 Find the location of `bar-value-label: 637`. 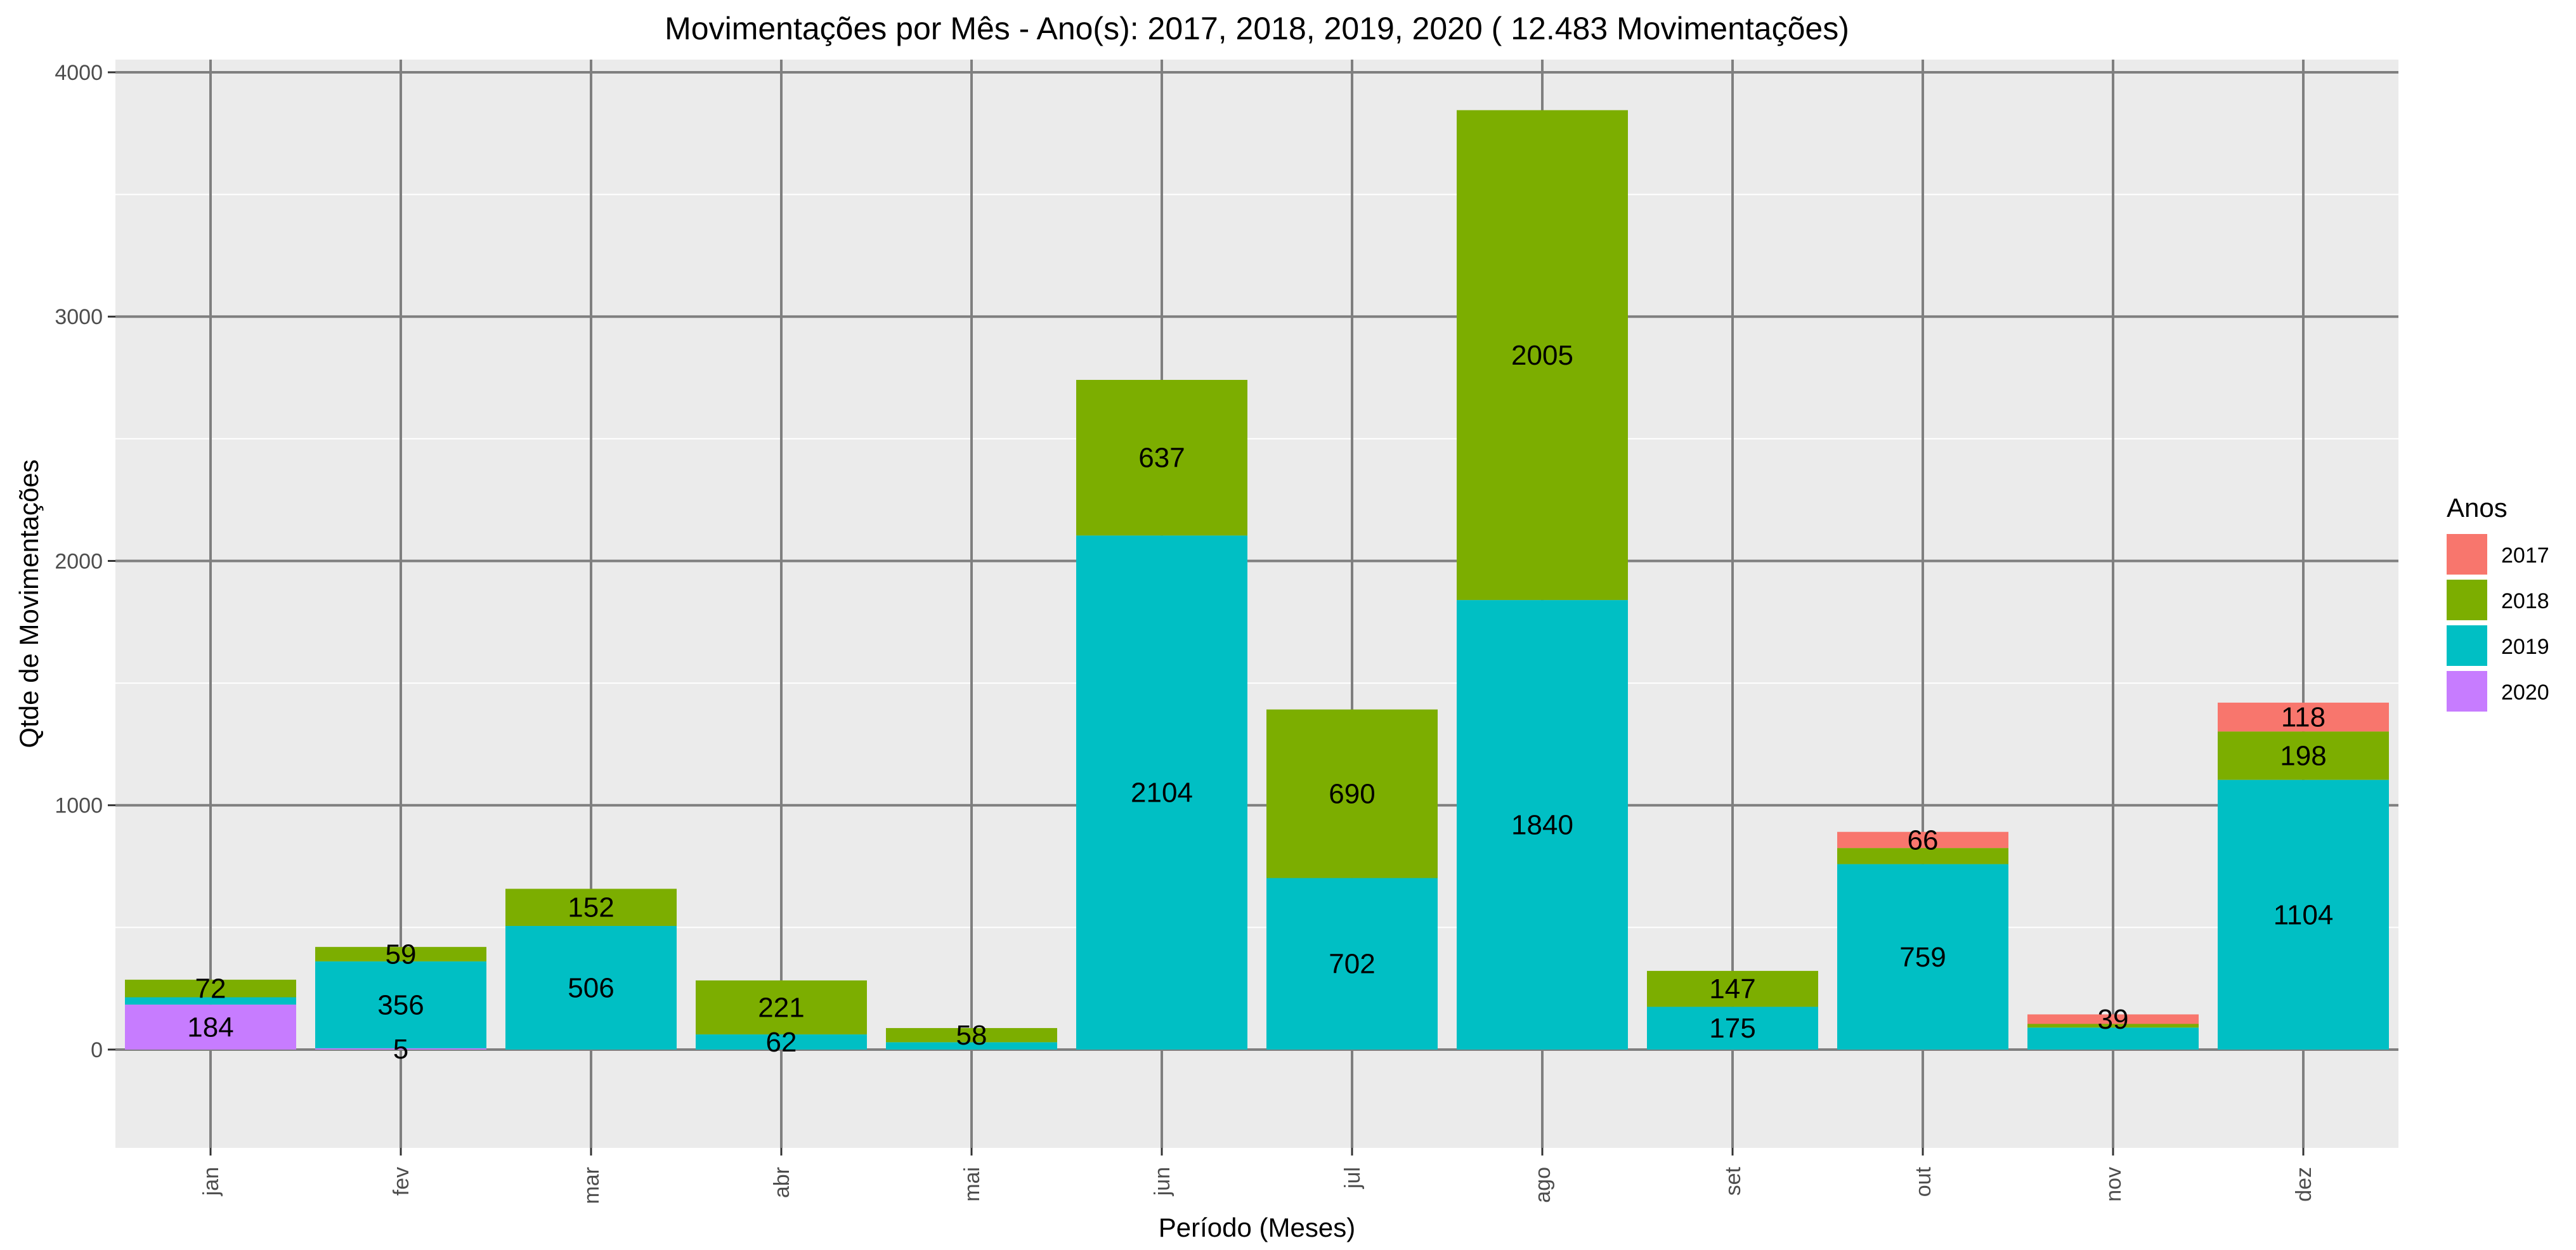

bar-value-label: 637 is located at coordinates (1161, 458).